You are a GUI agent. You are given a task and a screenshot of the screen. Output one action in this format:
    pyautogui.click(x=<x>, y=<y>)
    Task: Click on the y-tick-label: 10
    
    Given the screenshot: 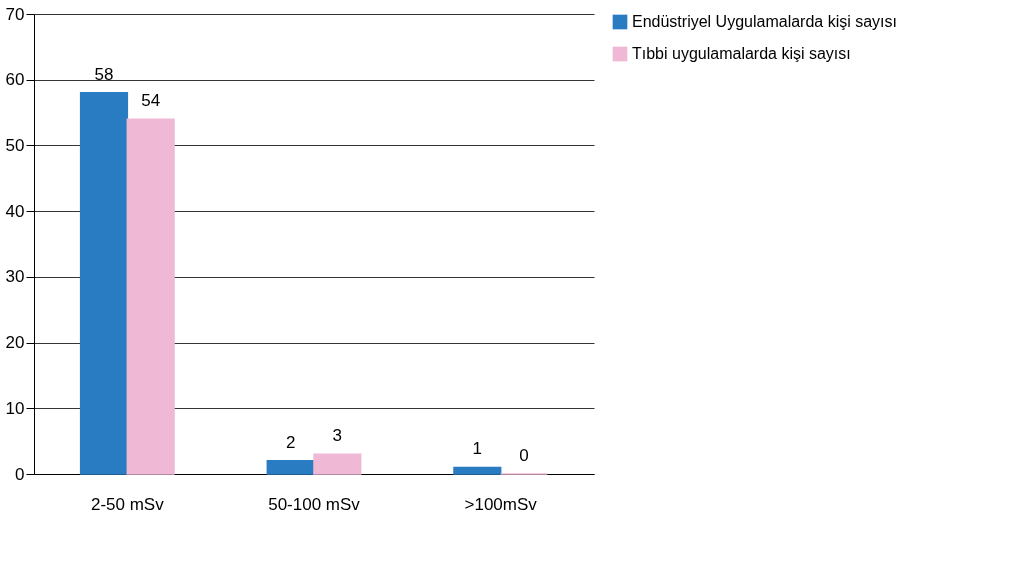 What is the action you would take?
    pyautogui.click(x=15, y=408)
    